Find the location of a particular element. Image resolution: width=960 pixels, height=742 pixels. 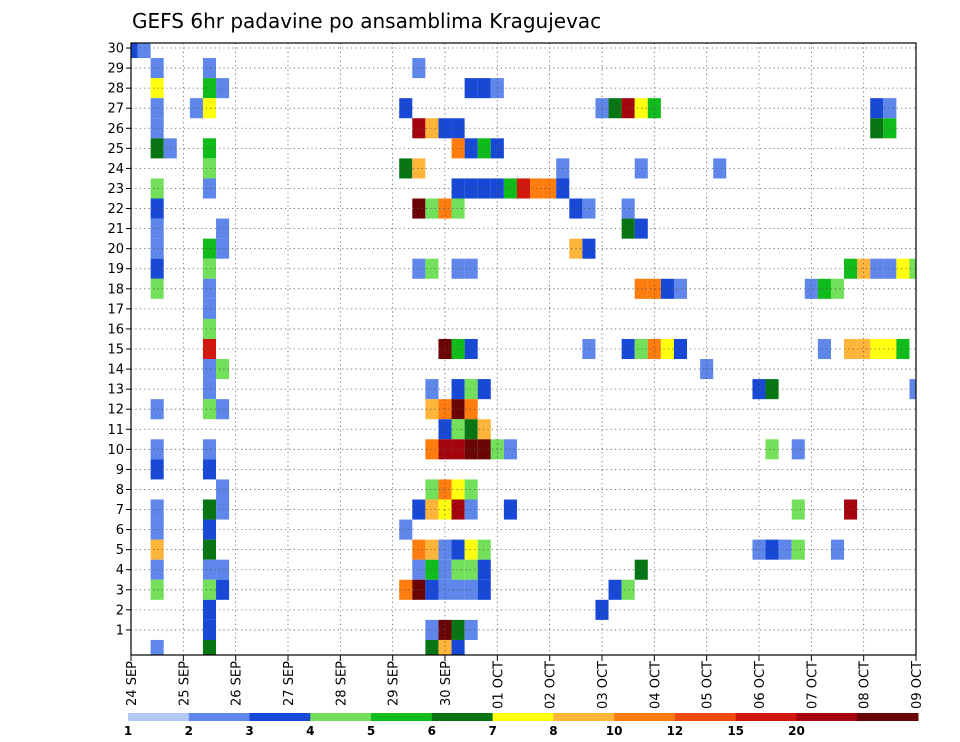

y-tick-label: 11 is located at coordinates (115, 430).